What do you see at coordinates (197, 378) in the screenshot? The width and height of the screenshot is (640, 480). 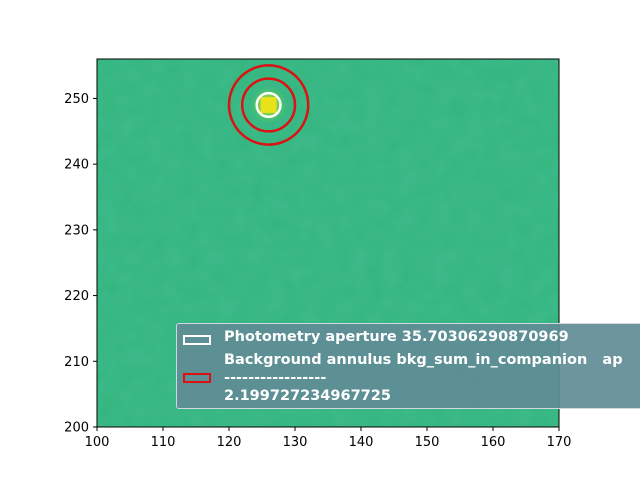 I see `legend-swatch-background` at bounding box center [197, 378].